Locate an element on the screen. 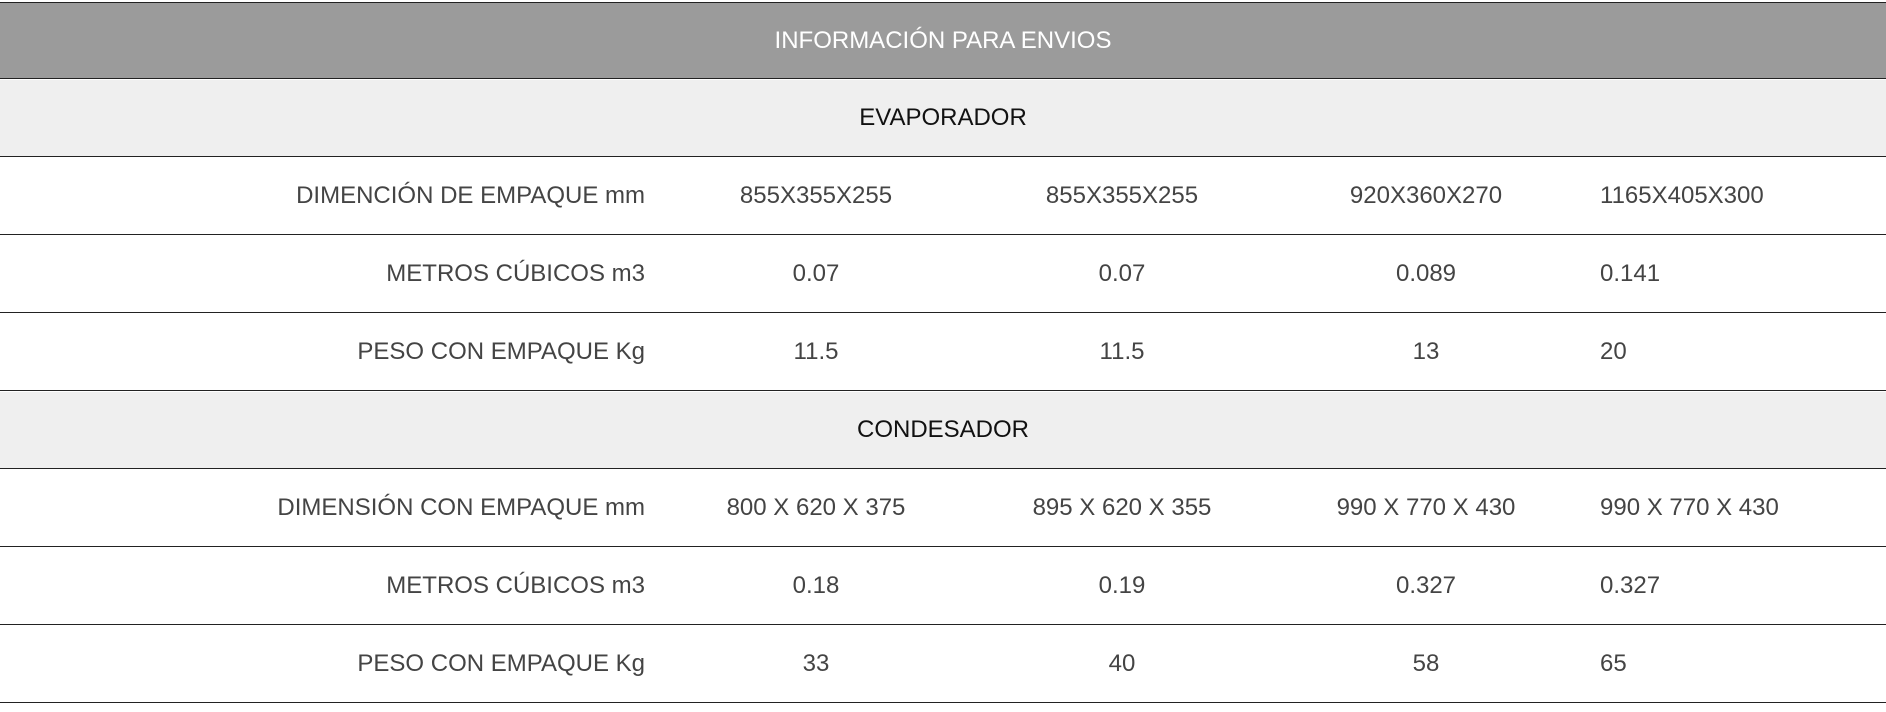  row-value: 0.089 is located at coordinates (1426, 273).